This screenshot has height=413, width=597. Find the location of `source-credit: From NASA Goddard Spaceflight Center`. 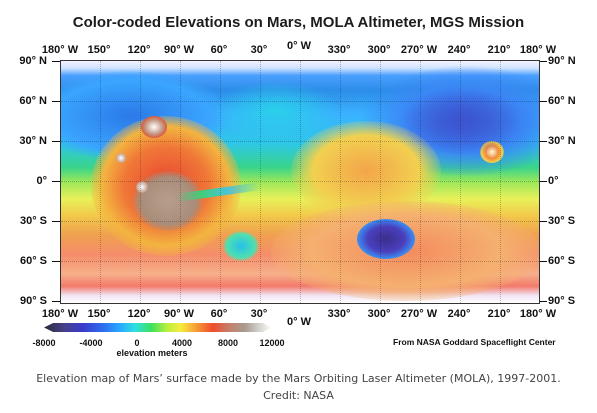

source-credit: From NASA Goddard Spaceflight Center is located at coordinates (474, 342).